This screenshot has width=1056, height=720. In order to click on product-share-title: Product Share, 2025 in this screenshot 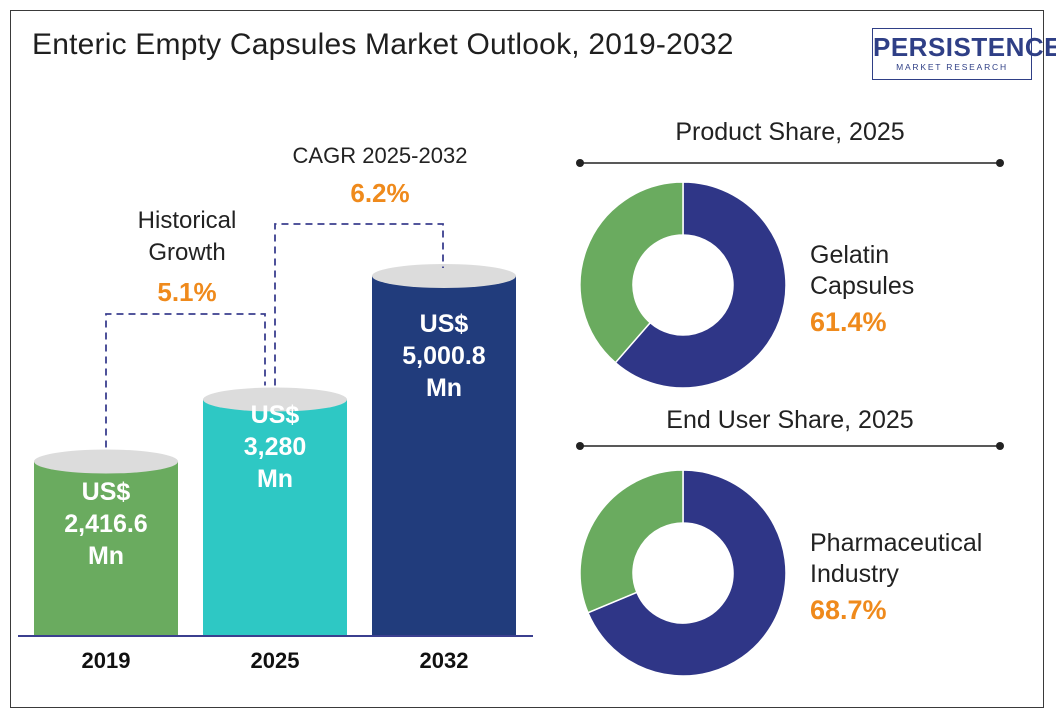, I will do `click(790, 132)`.